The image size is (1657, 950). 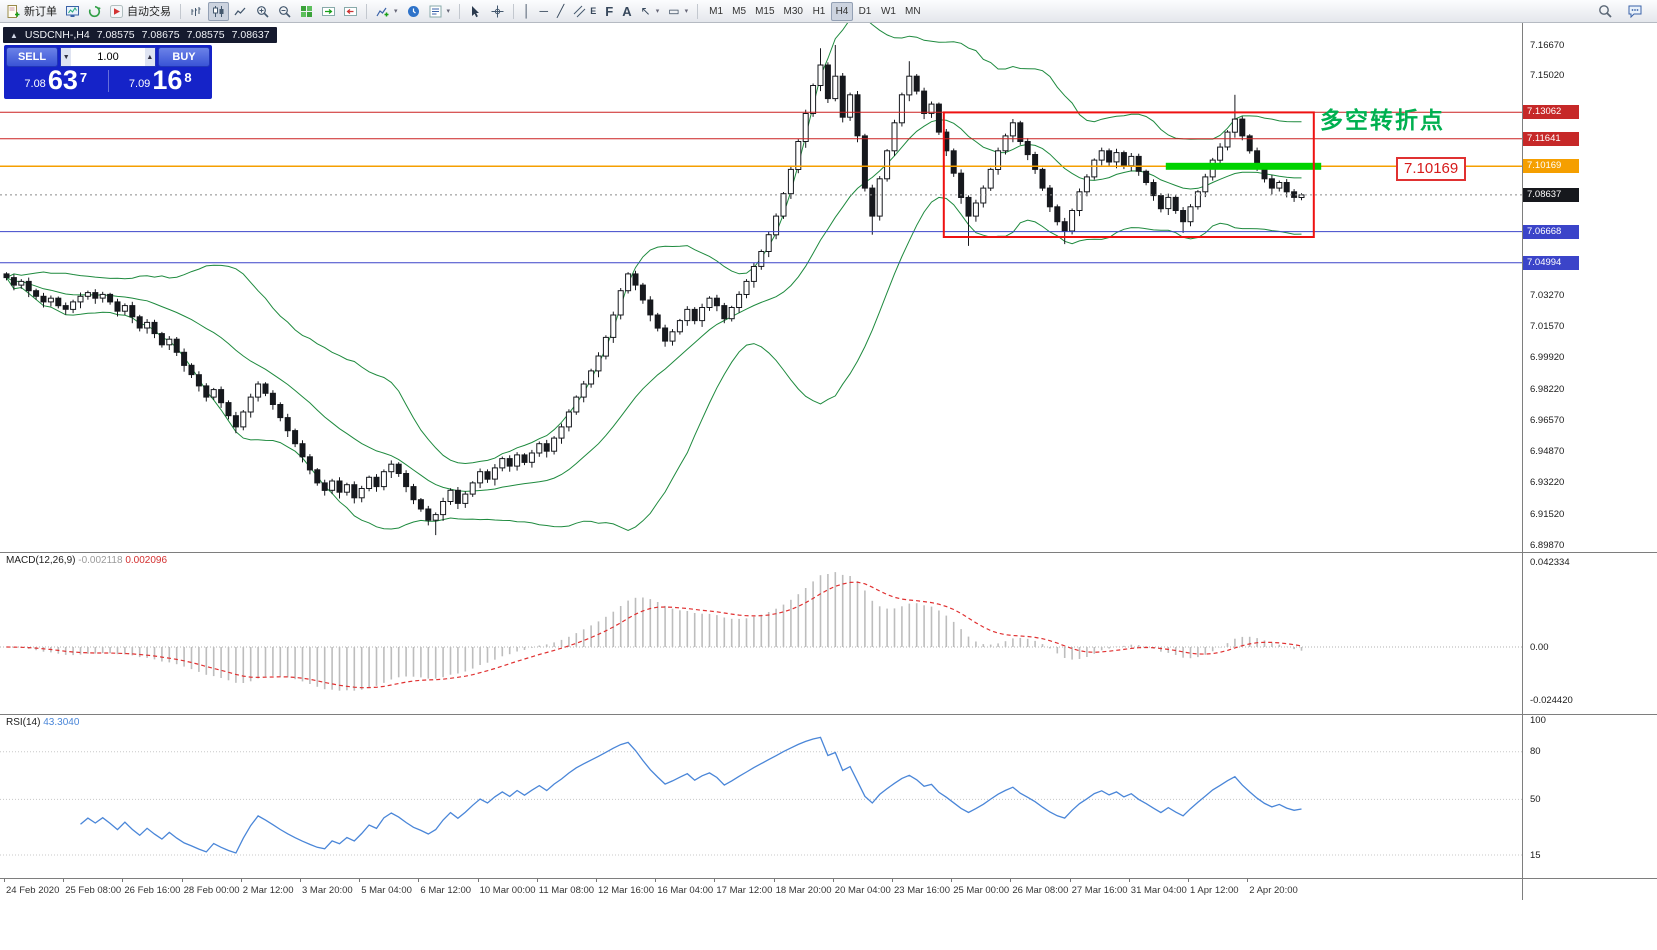 What do you see at coordinates (764, 11) in the screenshot?
I see `timeframe-m15-button: M15` at bounding box center [764, 11].